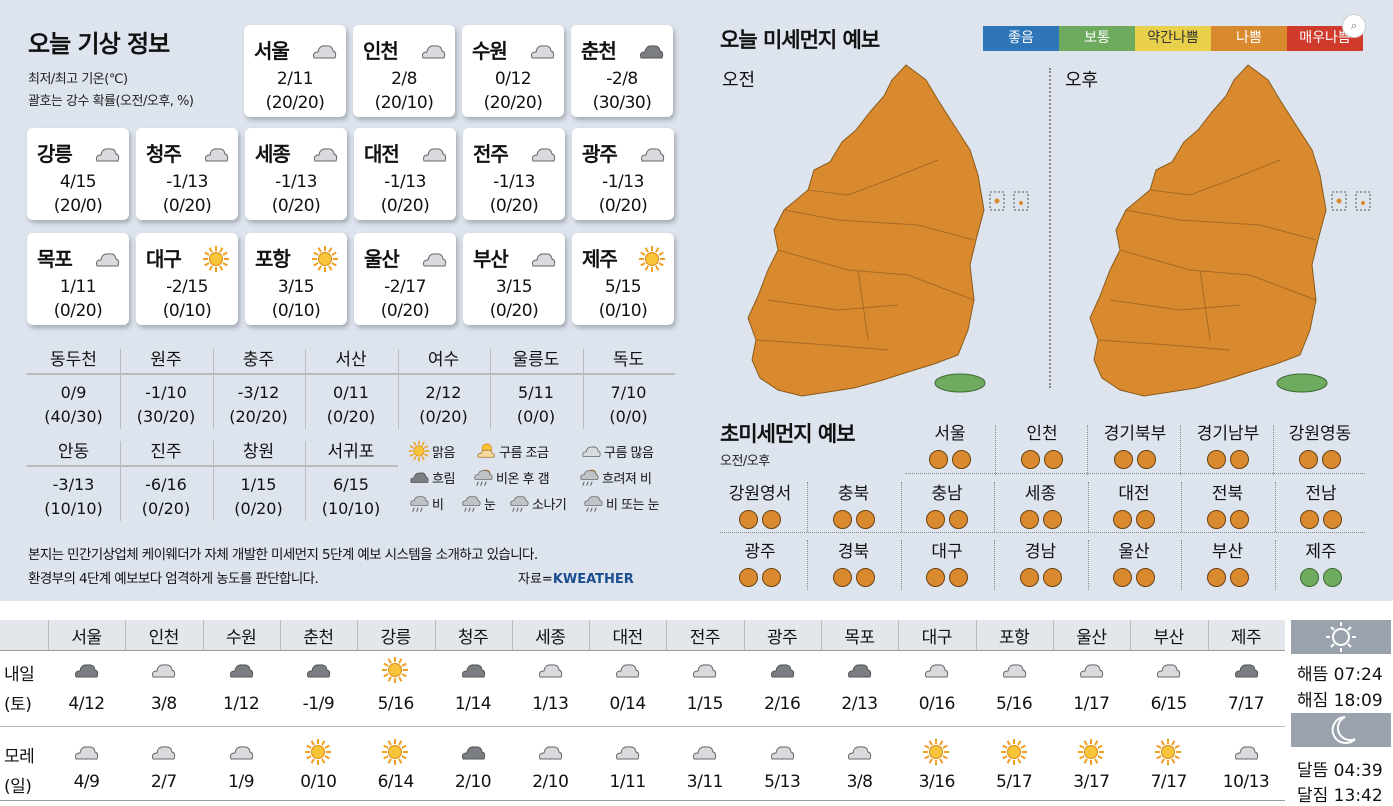 This screenshot has height=806, width=1393. I want to click on rain-or-snow-icon, so click(593, 504).